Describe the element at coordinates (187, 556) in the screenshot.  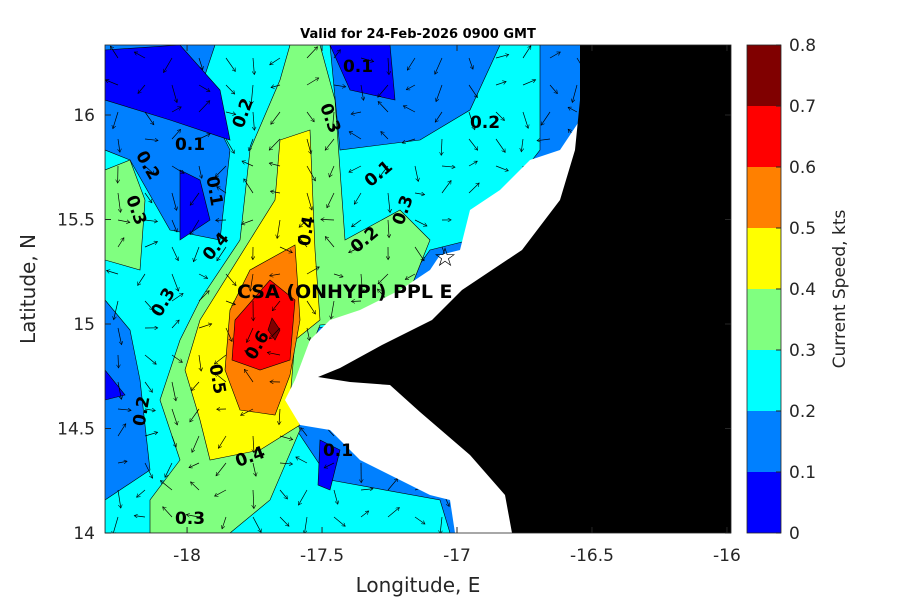
I see `x-tick-label: -18` at that location.